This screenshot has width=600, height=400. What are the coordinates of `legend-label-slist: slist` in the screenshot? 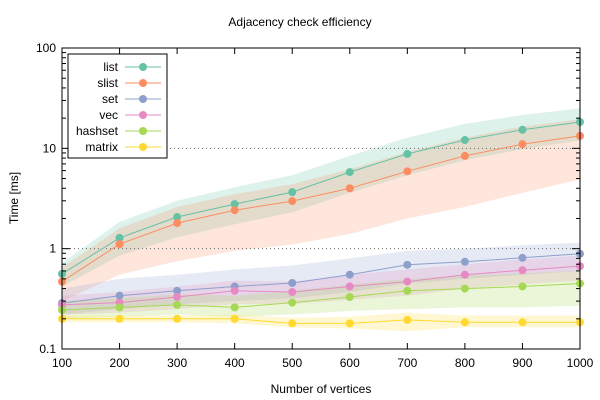 It's located at (107, 83).